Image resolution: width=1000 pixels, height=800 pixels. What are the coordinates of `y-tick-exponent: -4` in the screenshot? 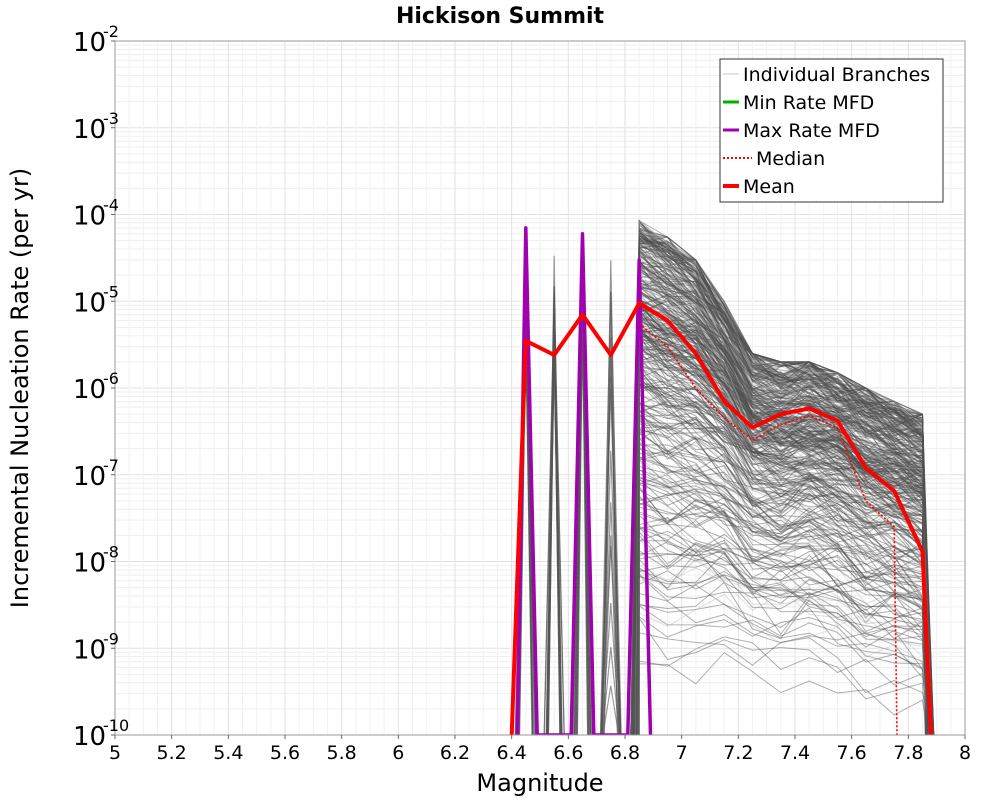 It's located at (111, 205).